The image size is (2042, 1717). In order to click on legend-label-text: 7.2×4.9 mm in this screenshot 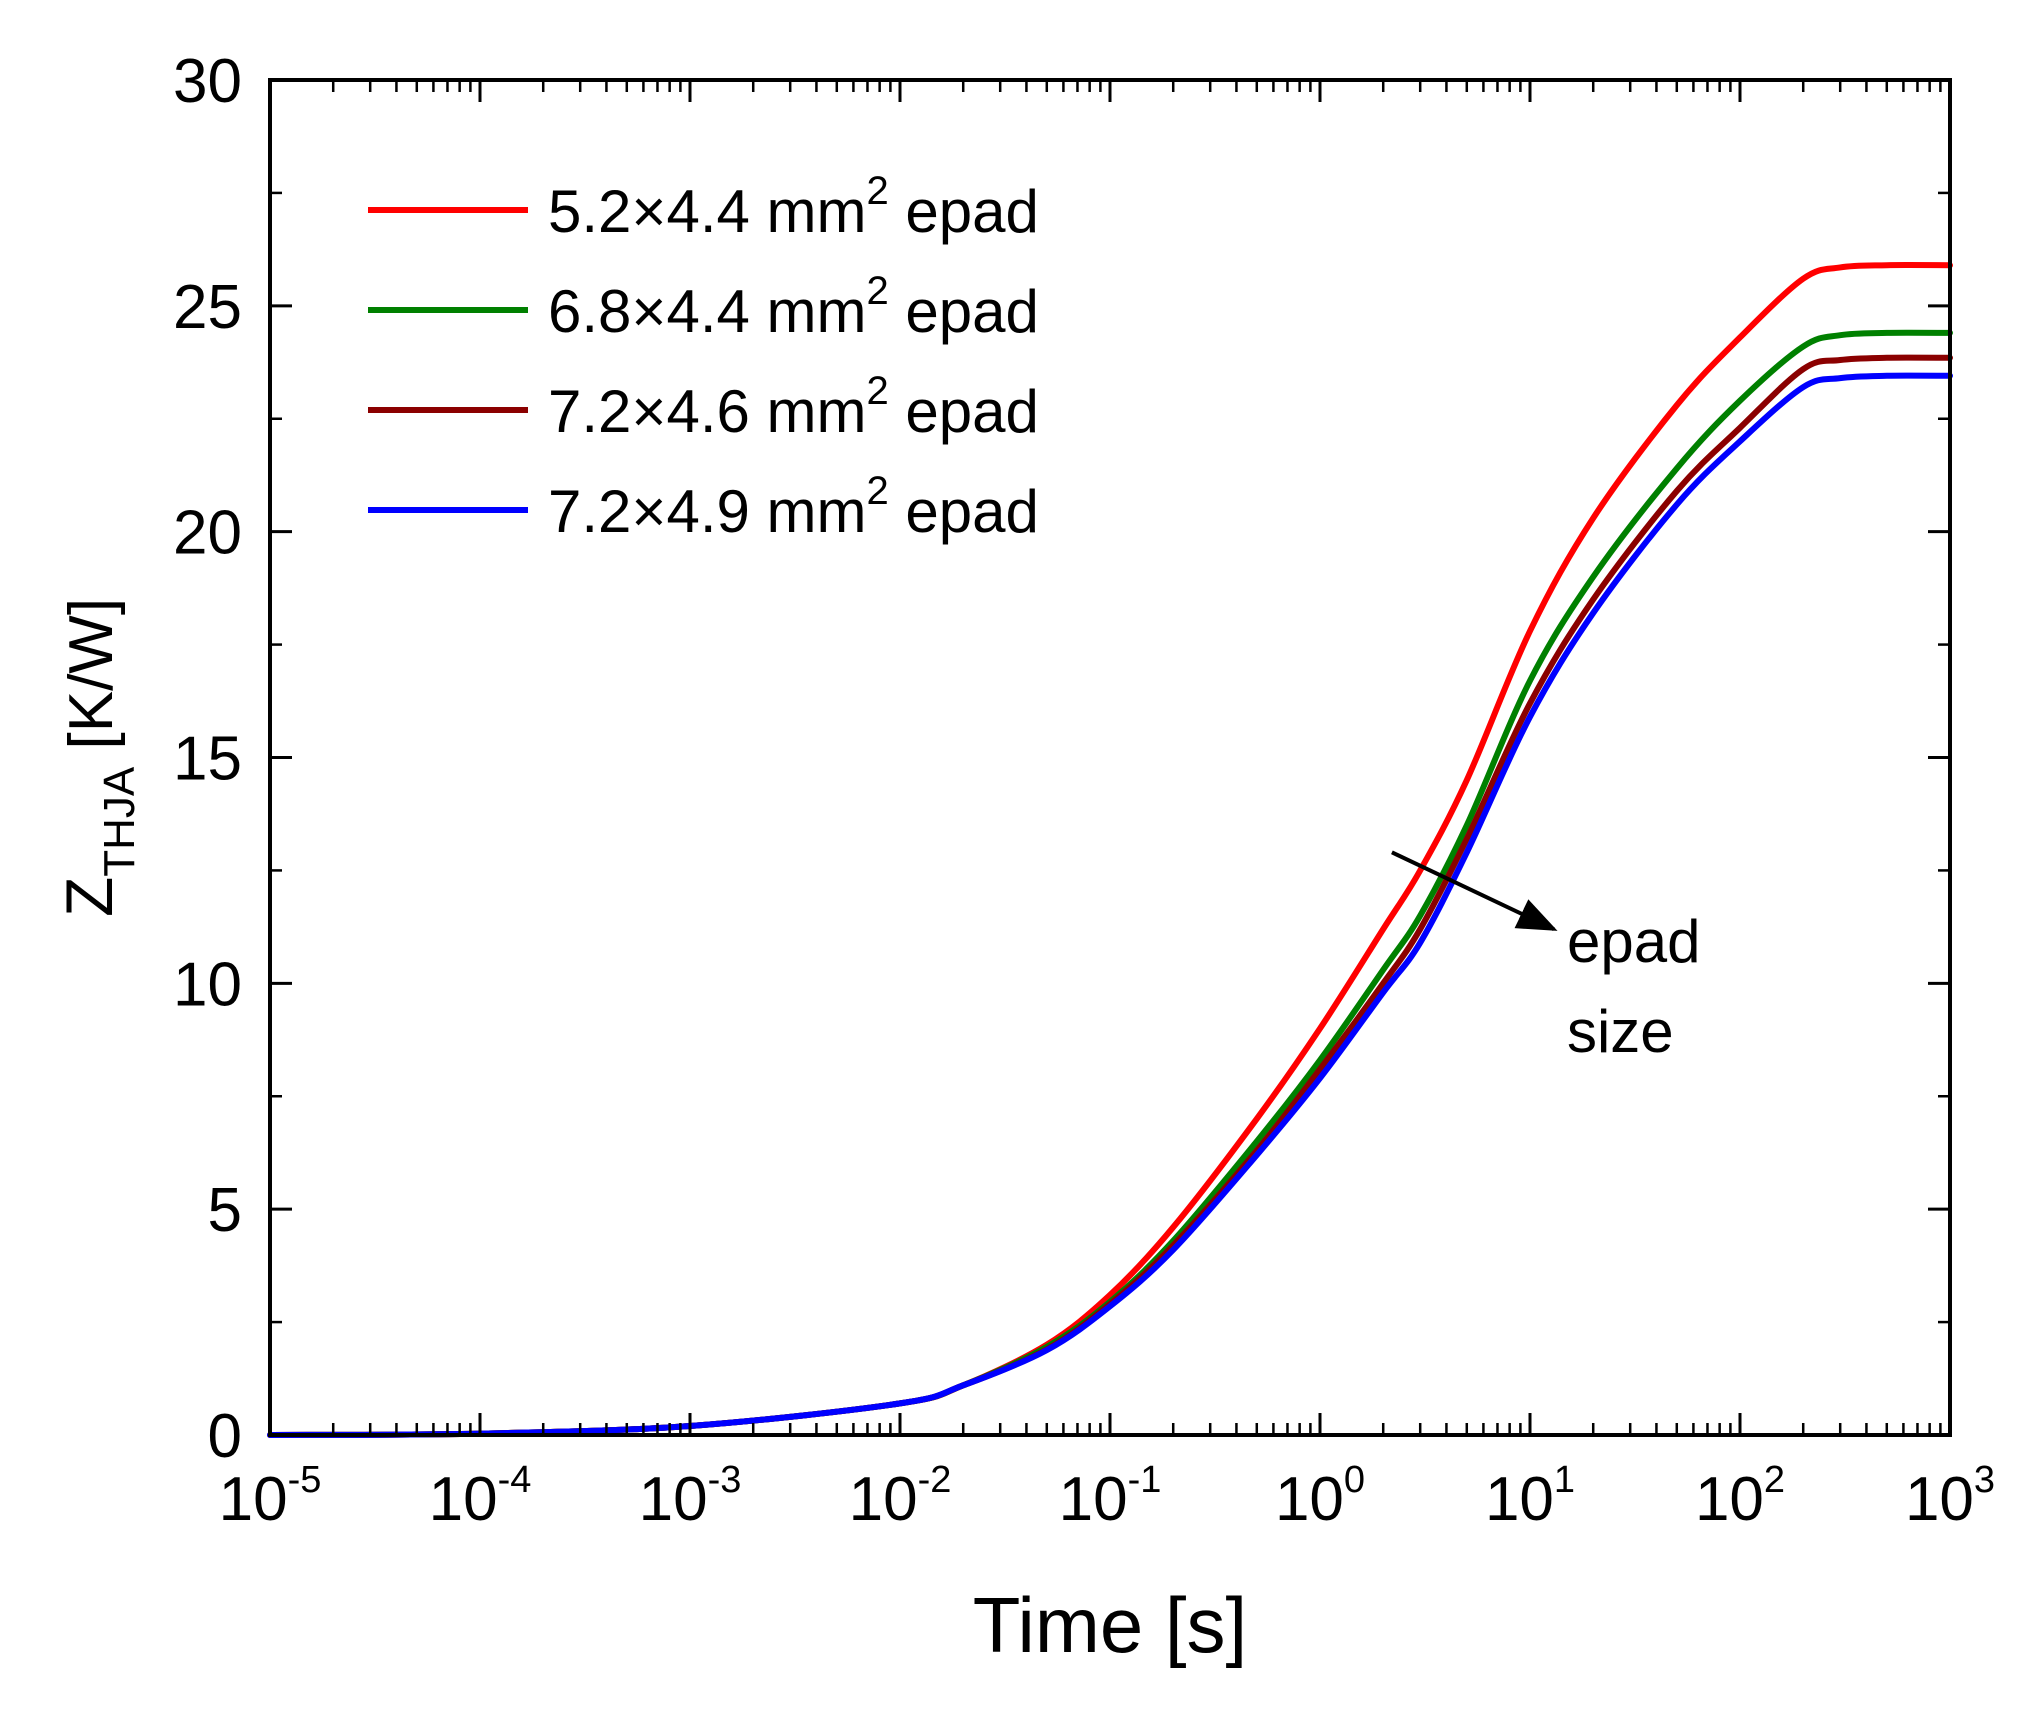, I will do `click(707, 511)`.